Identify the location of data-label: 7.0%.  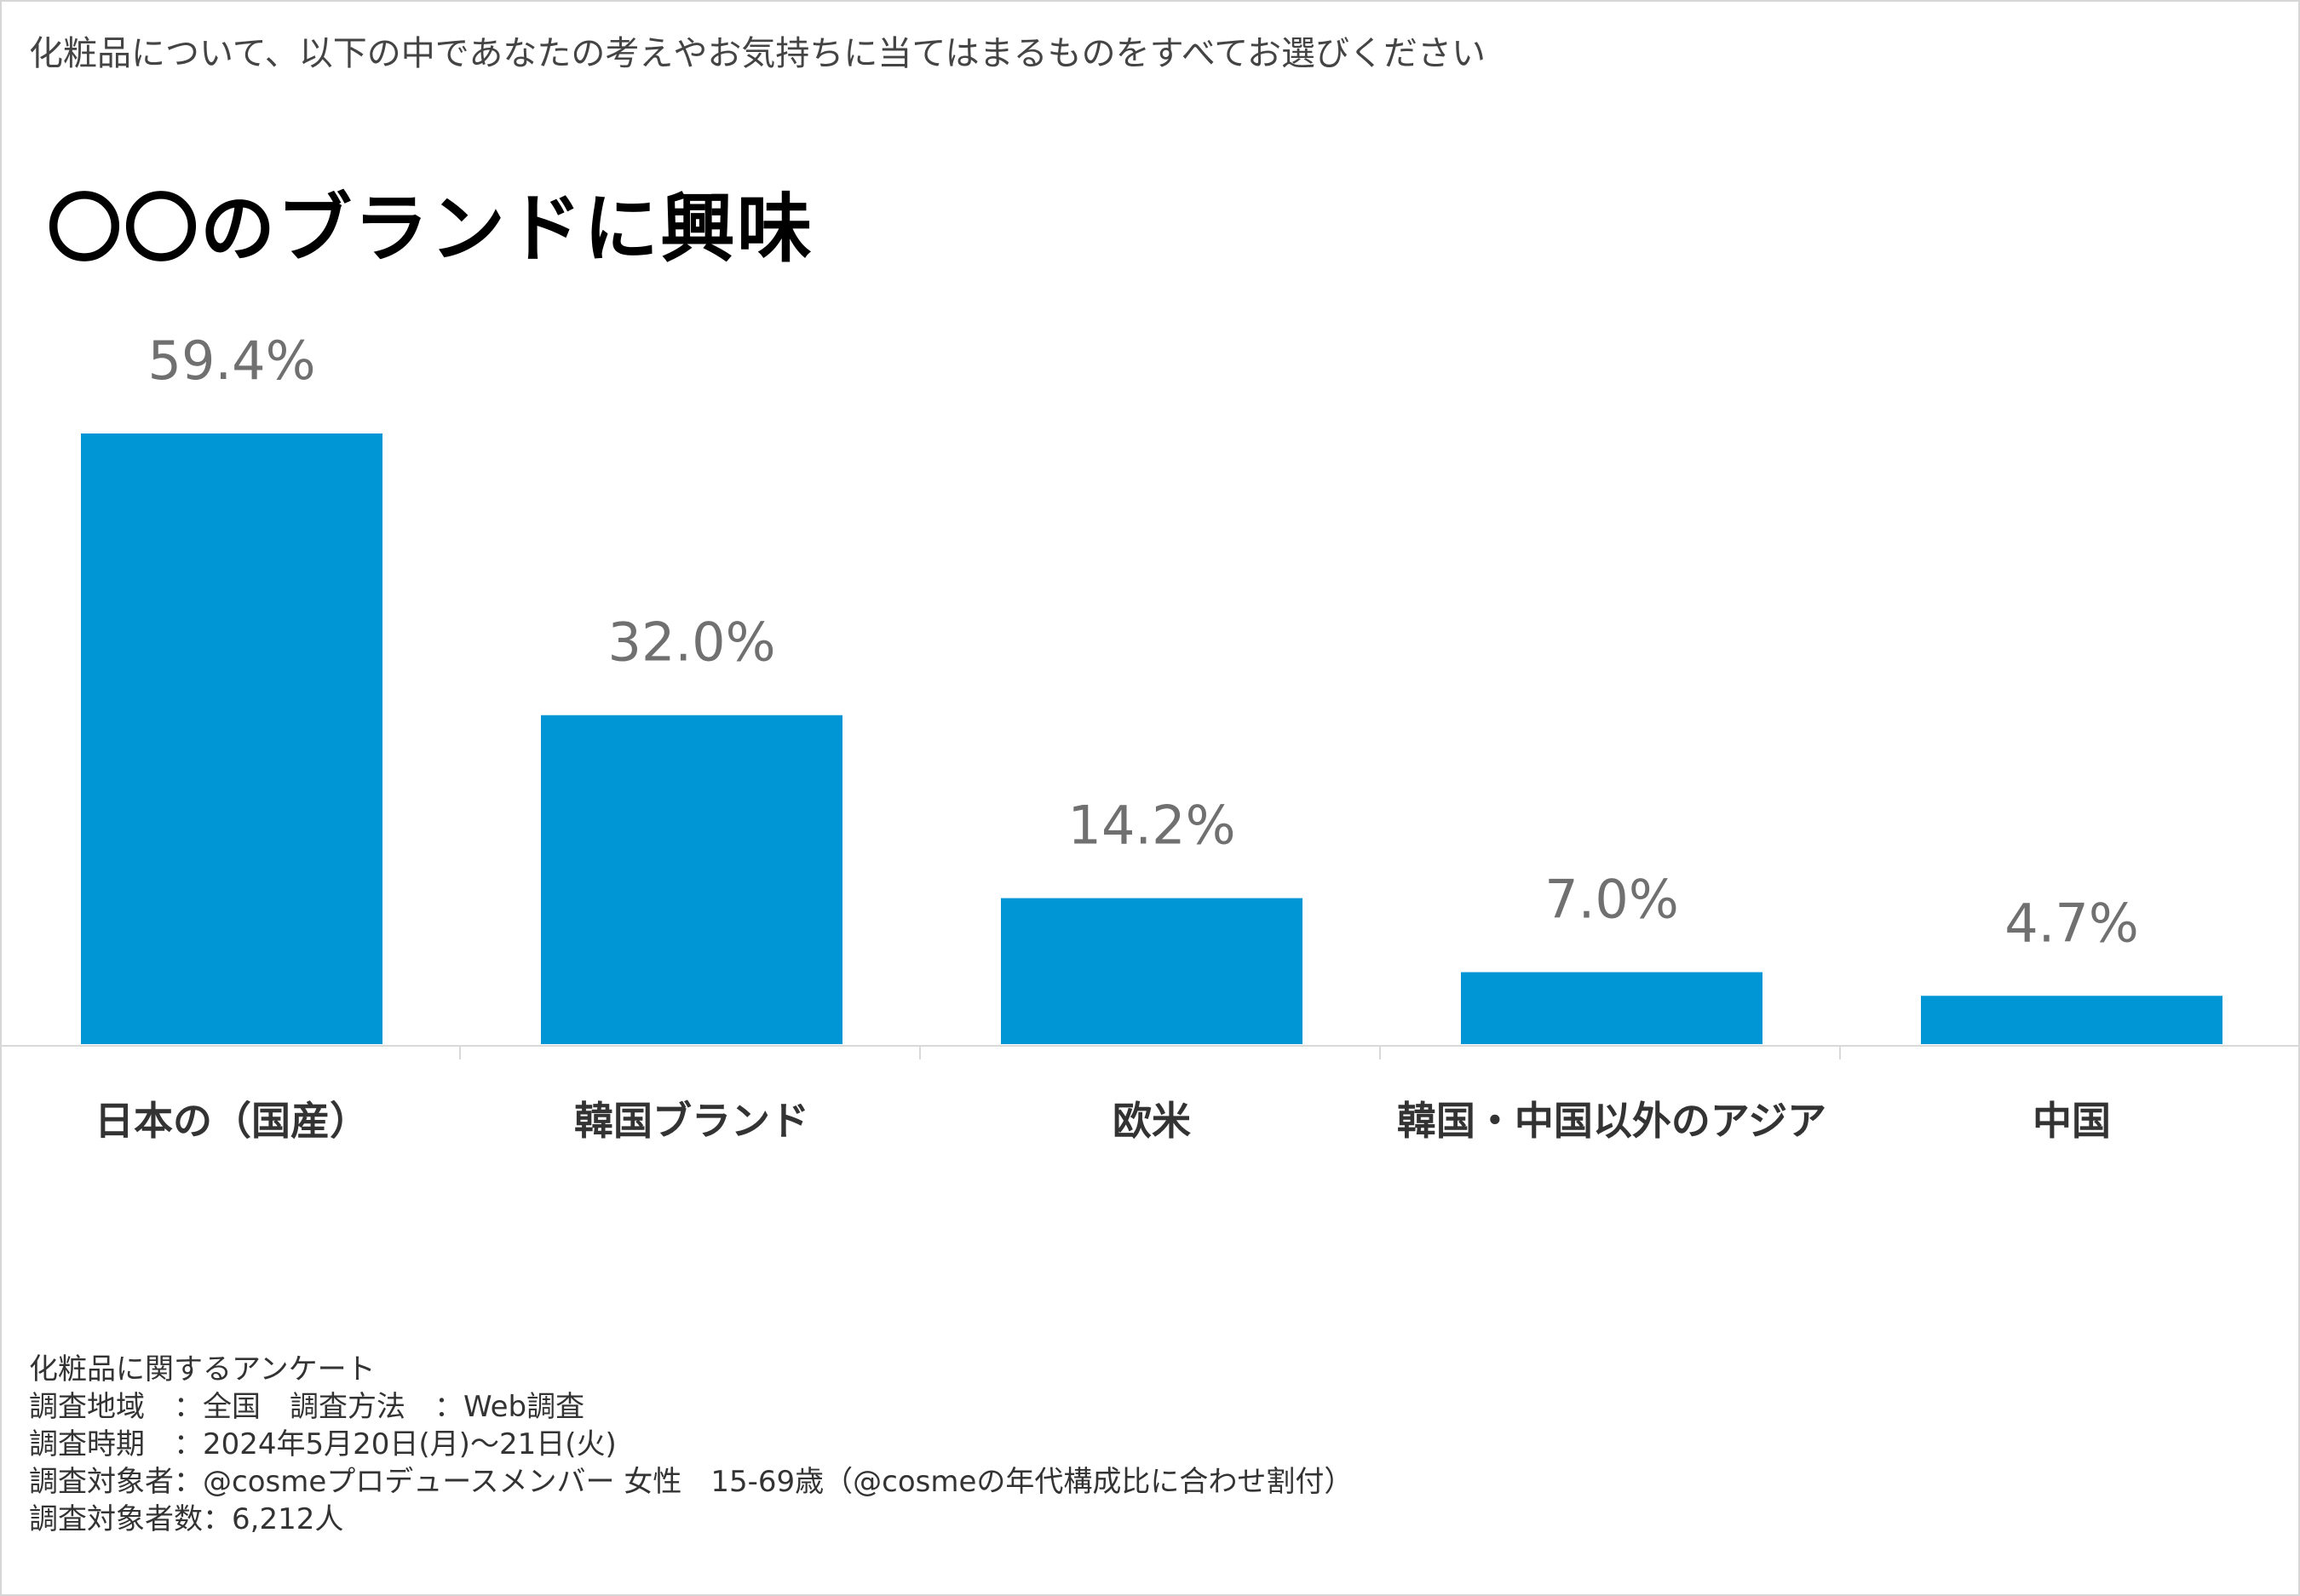
(1611, 900).